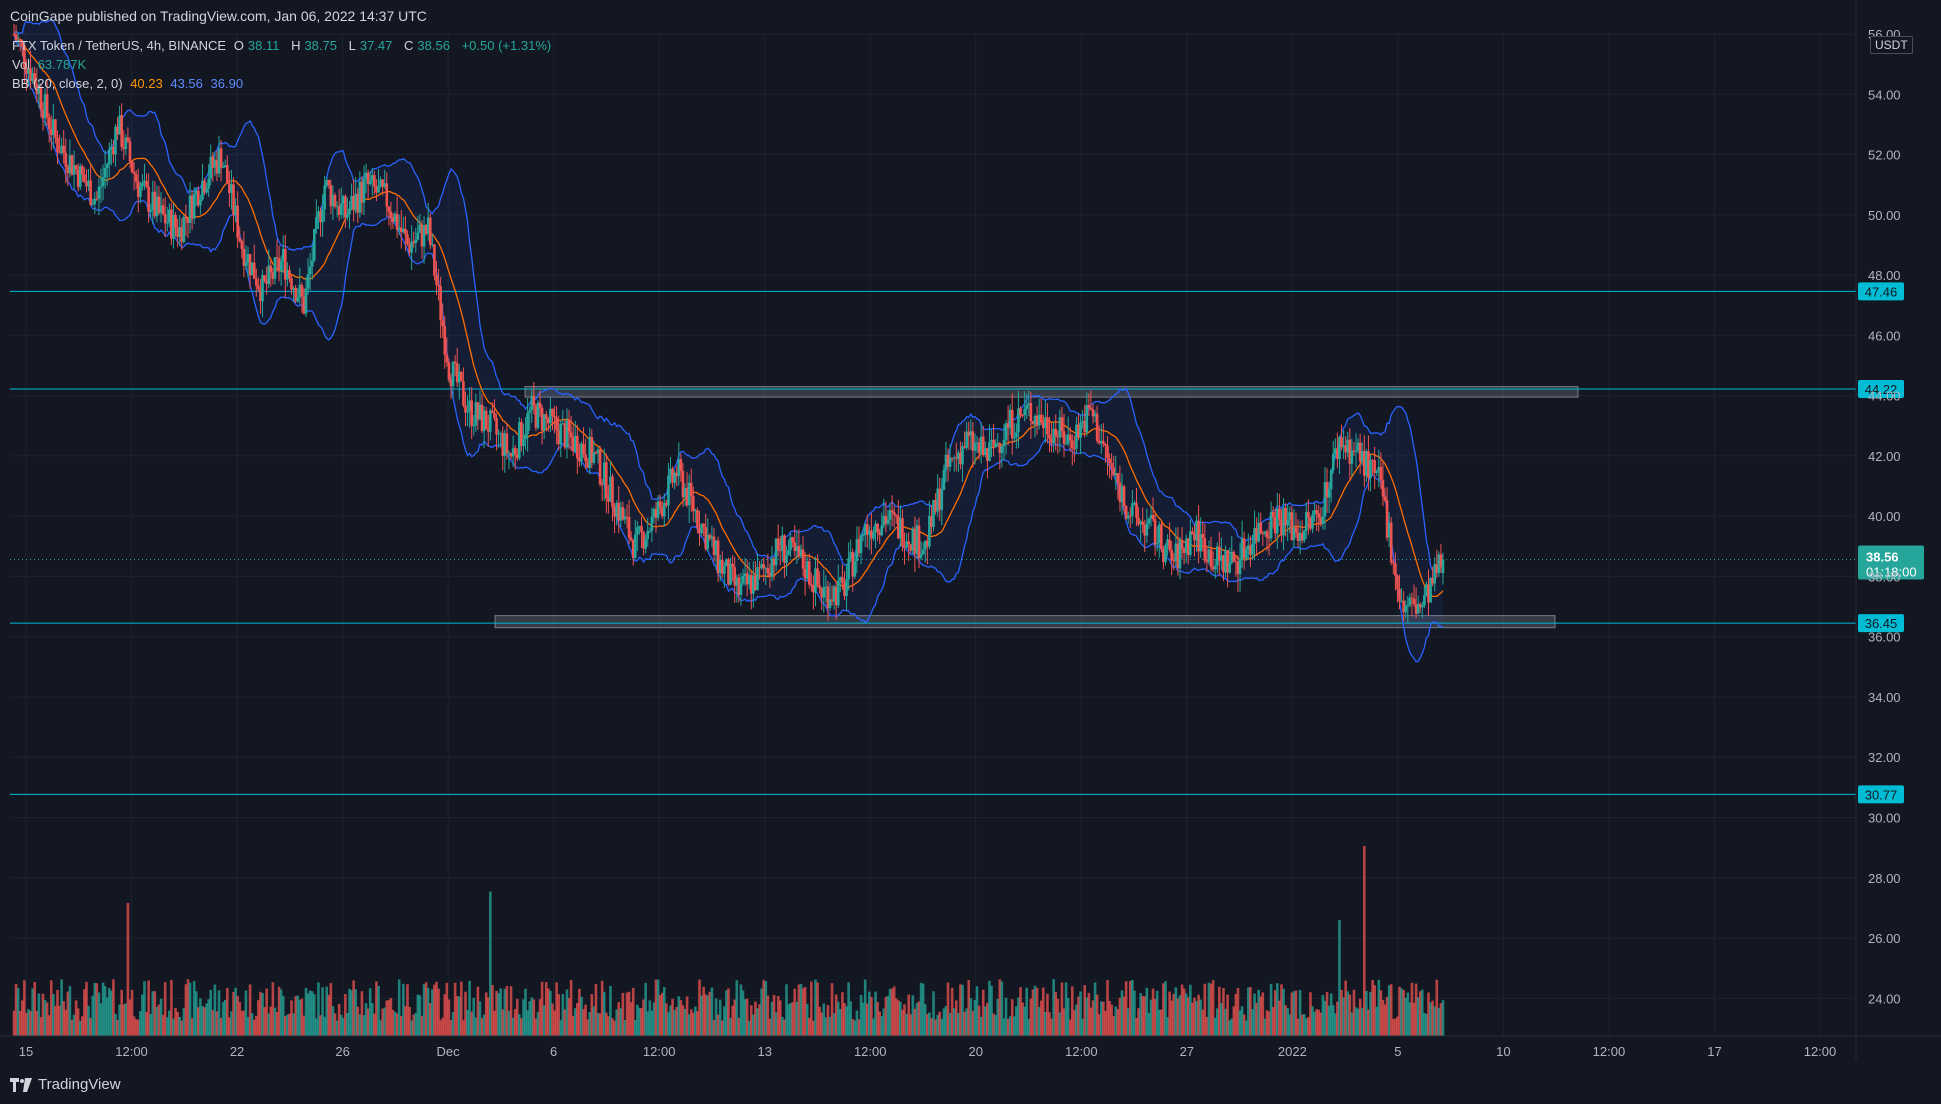 This screenshot has height=1104, width=1941. What do you see at coordinates (1891, 45) in the screenshot?
I see `currency-unit-badge: USDT` at bounding box center [1891, 45].